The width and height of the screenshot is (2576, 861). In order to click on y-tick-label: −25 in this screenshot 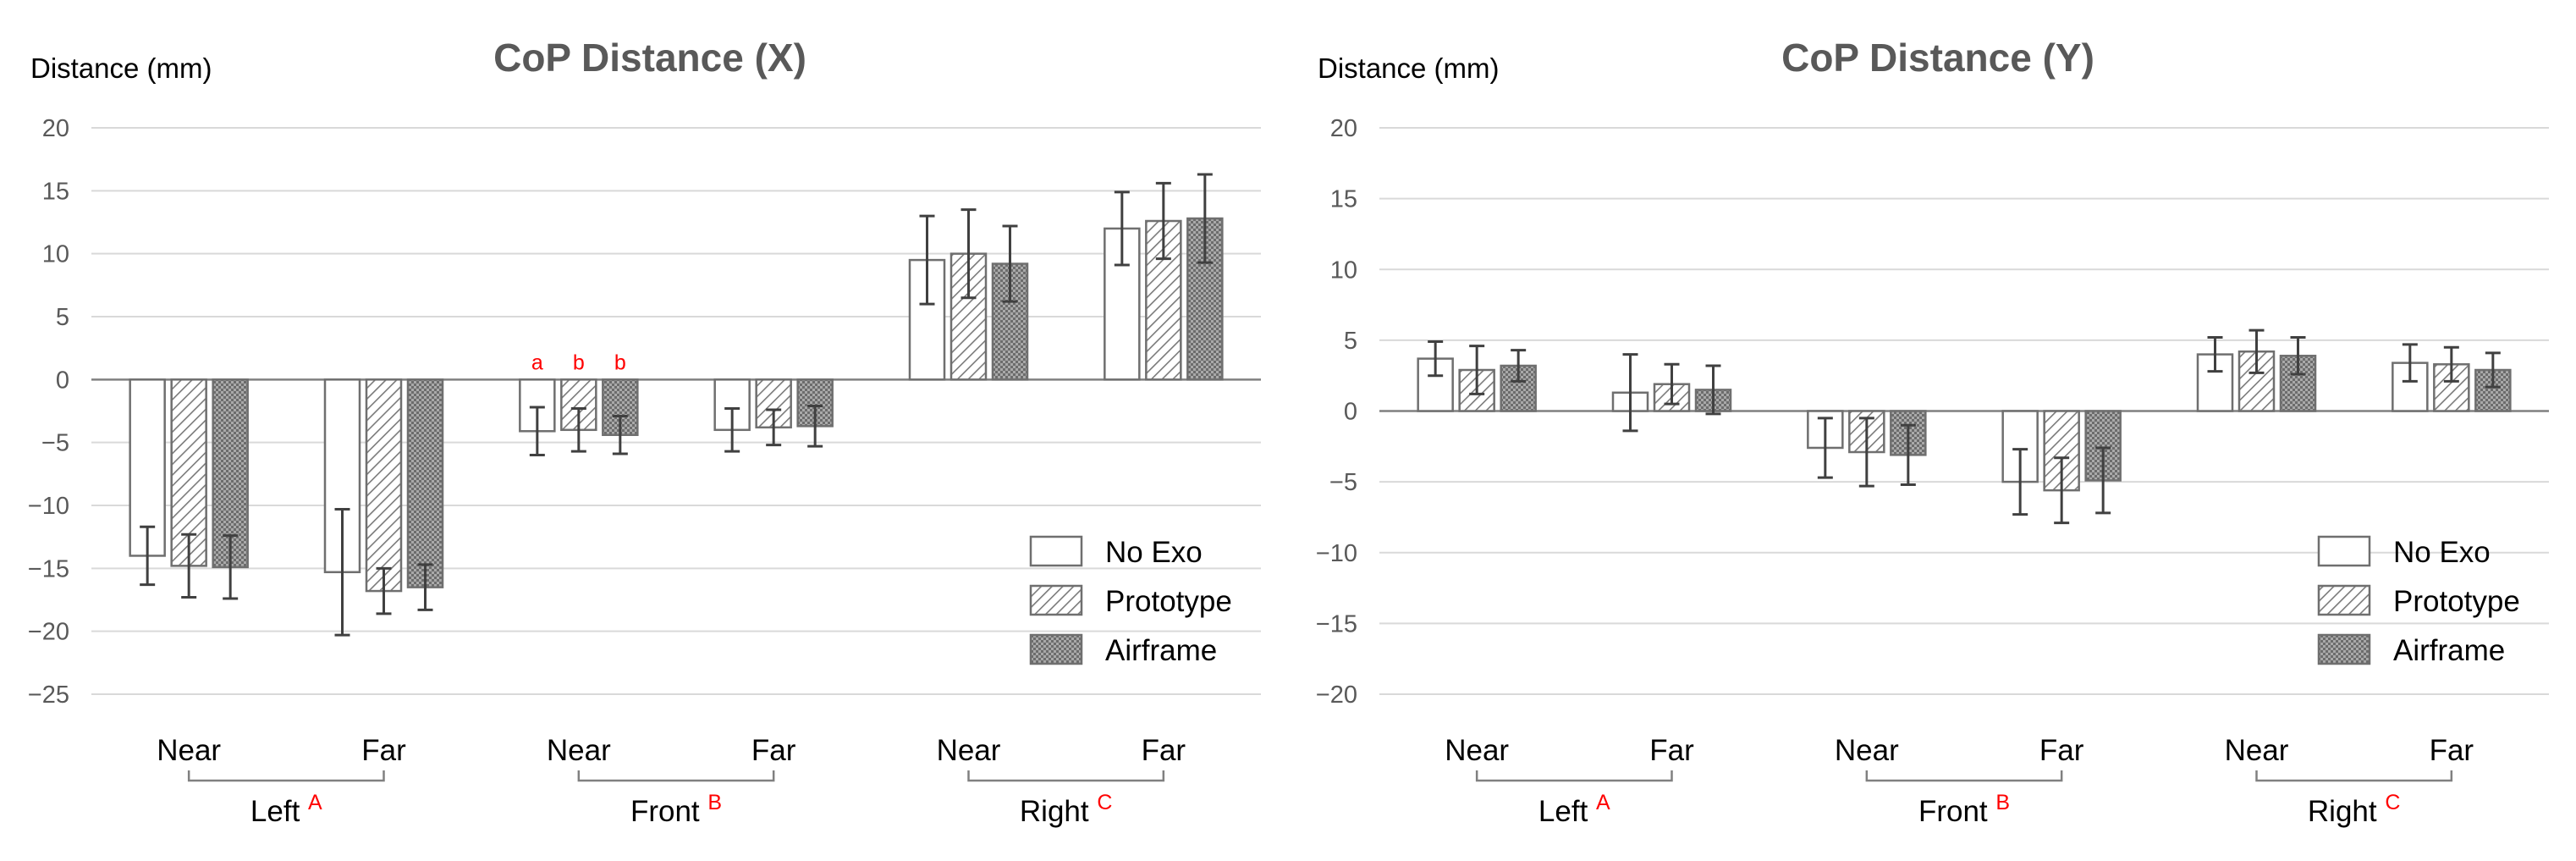, I will do `click(48, 695)`.